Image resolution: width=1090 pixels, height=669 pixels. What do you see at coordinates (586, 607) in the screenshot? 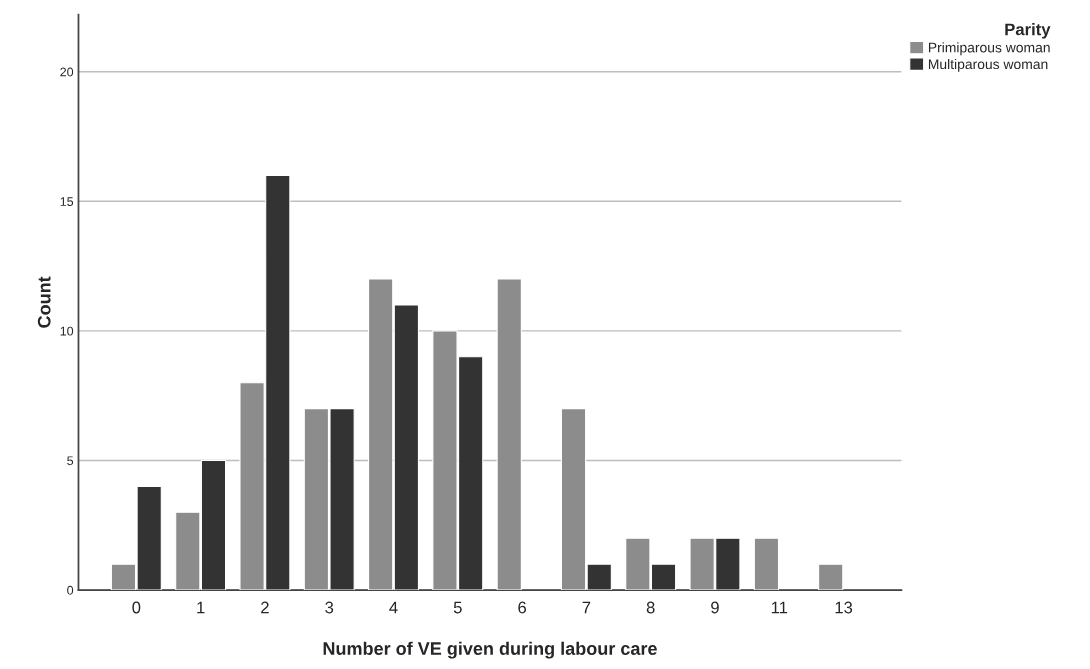
I see `x-tick-label: 7` at bounding box center [586, 607].